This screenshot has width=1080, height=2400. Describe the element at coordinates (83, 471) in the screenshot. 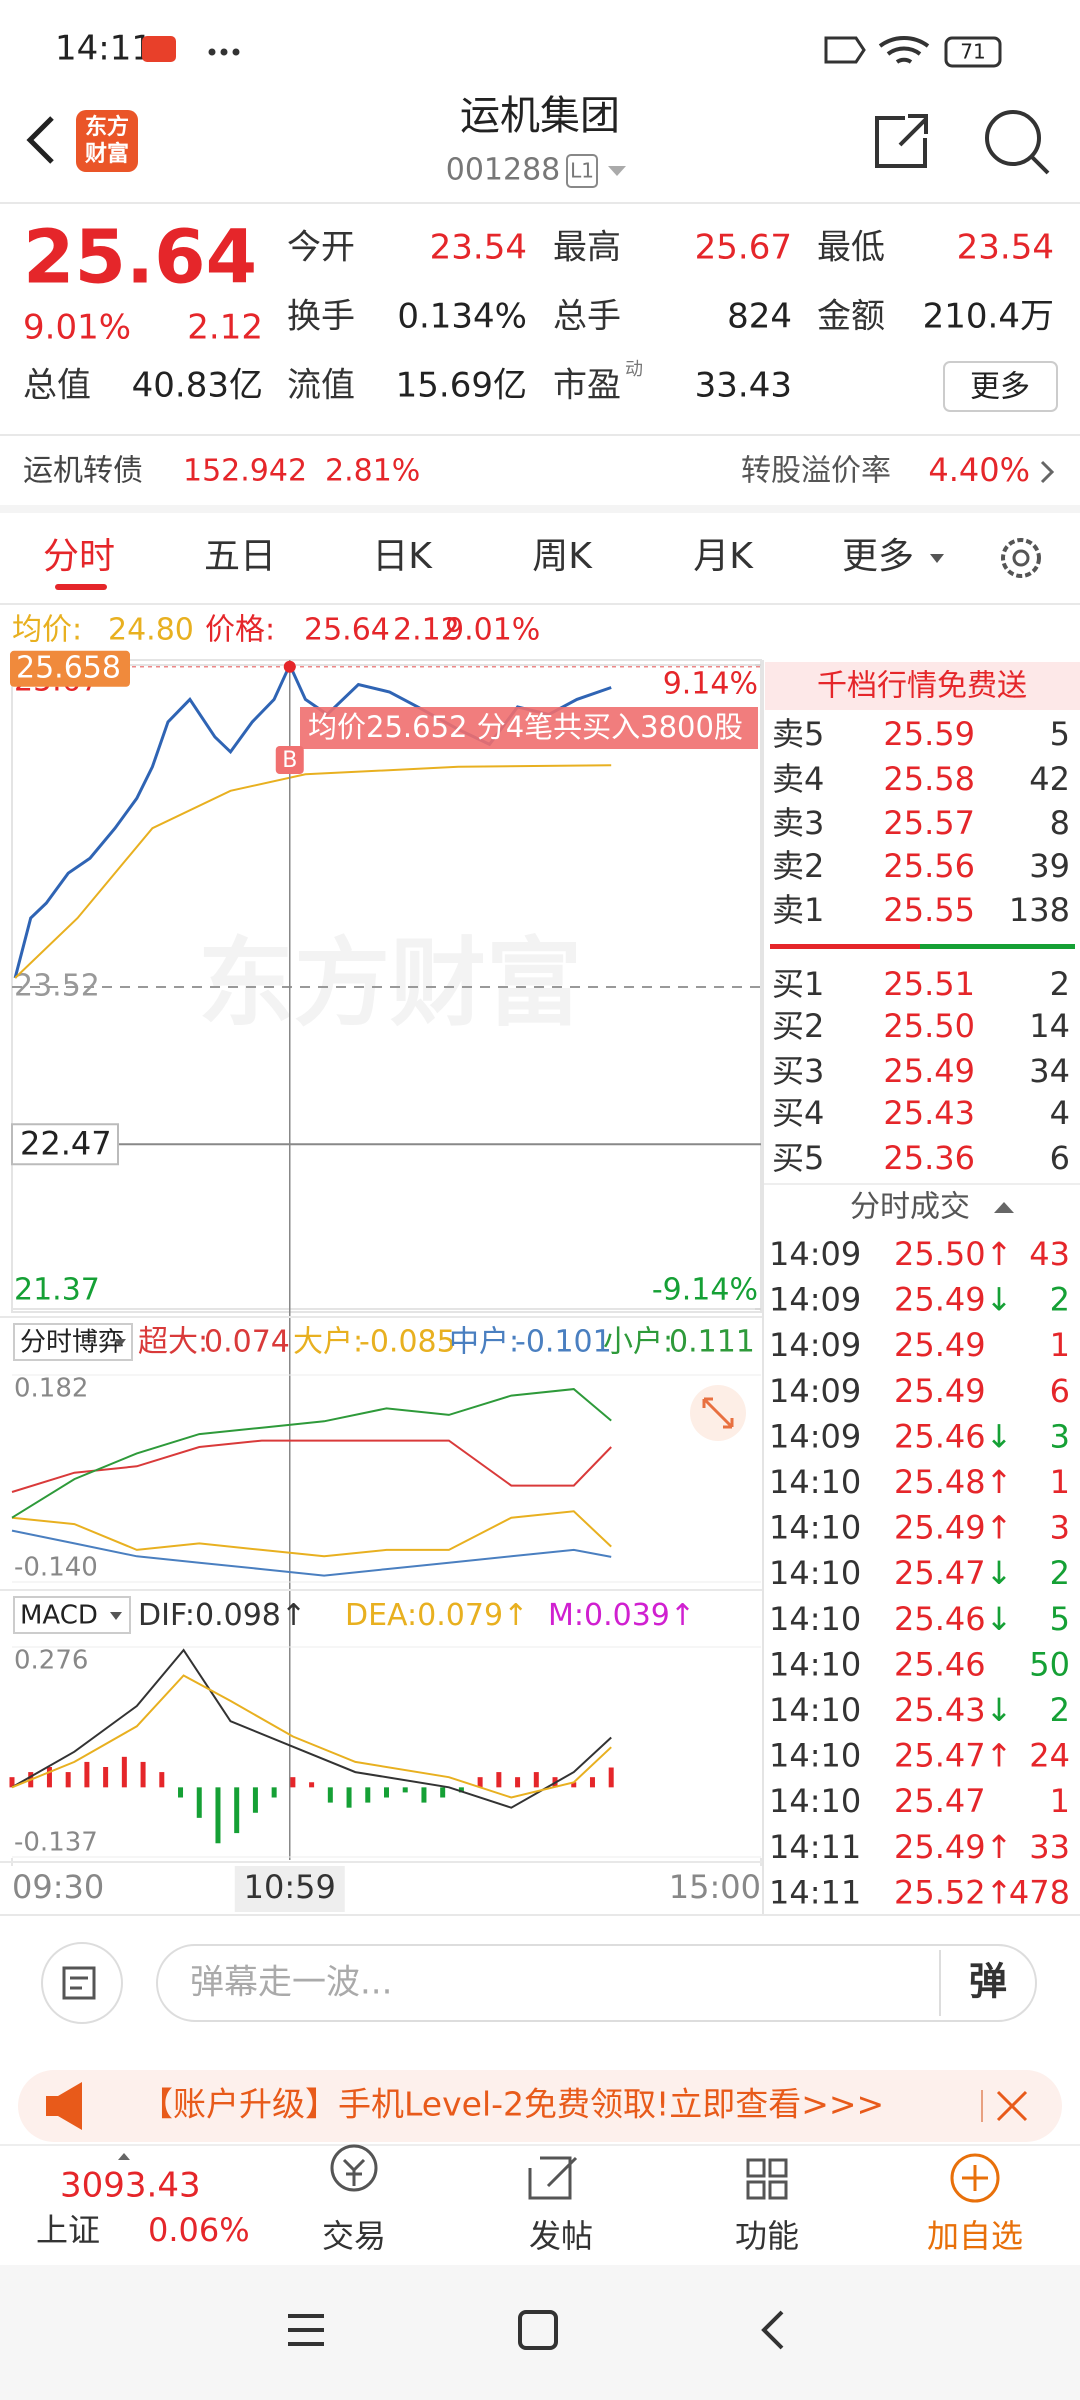

I see `bond-name: 运机转债` at that location.